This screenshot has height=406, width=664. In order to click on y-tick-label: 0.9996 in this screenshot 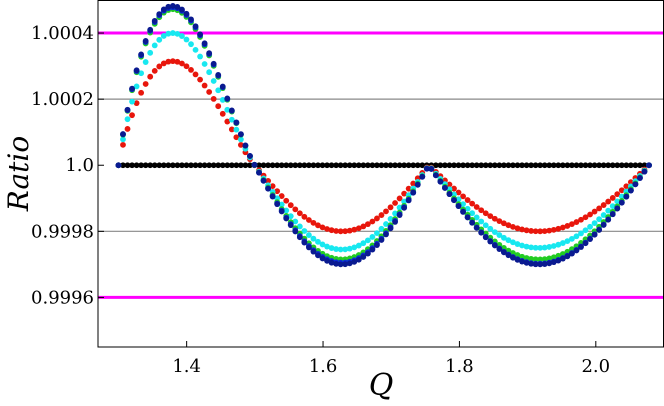, I will do `click(62, 297)`.